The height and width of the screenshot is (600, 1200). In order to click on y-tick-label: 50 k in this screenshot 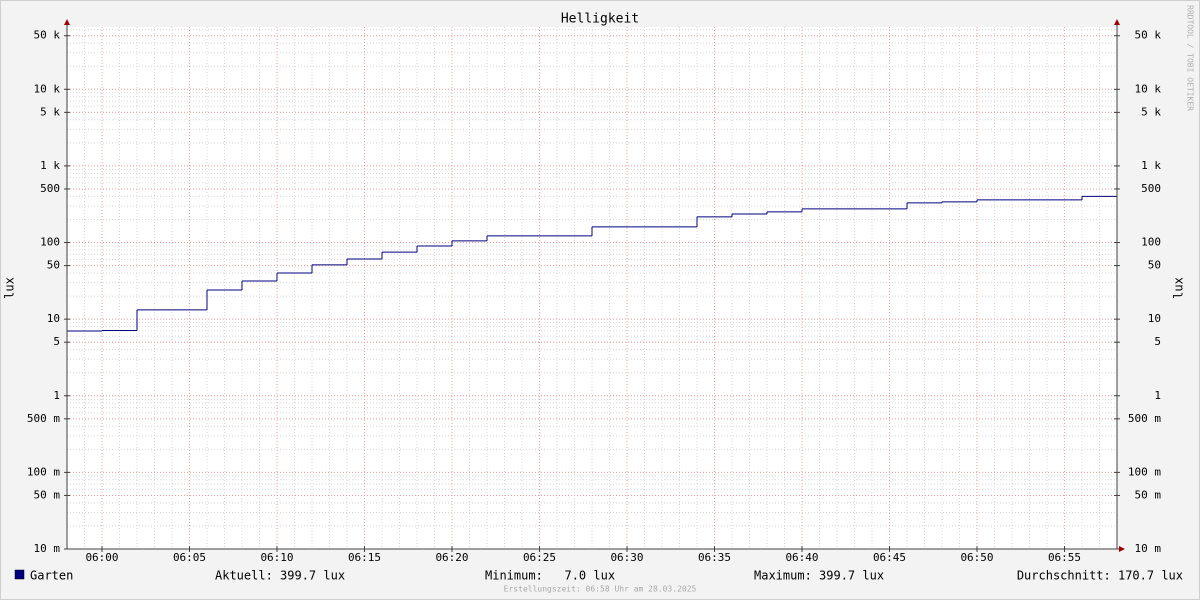, I will do `click(47, 35)`.